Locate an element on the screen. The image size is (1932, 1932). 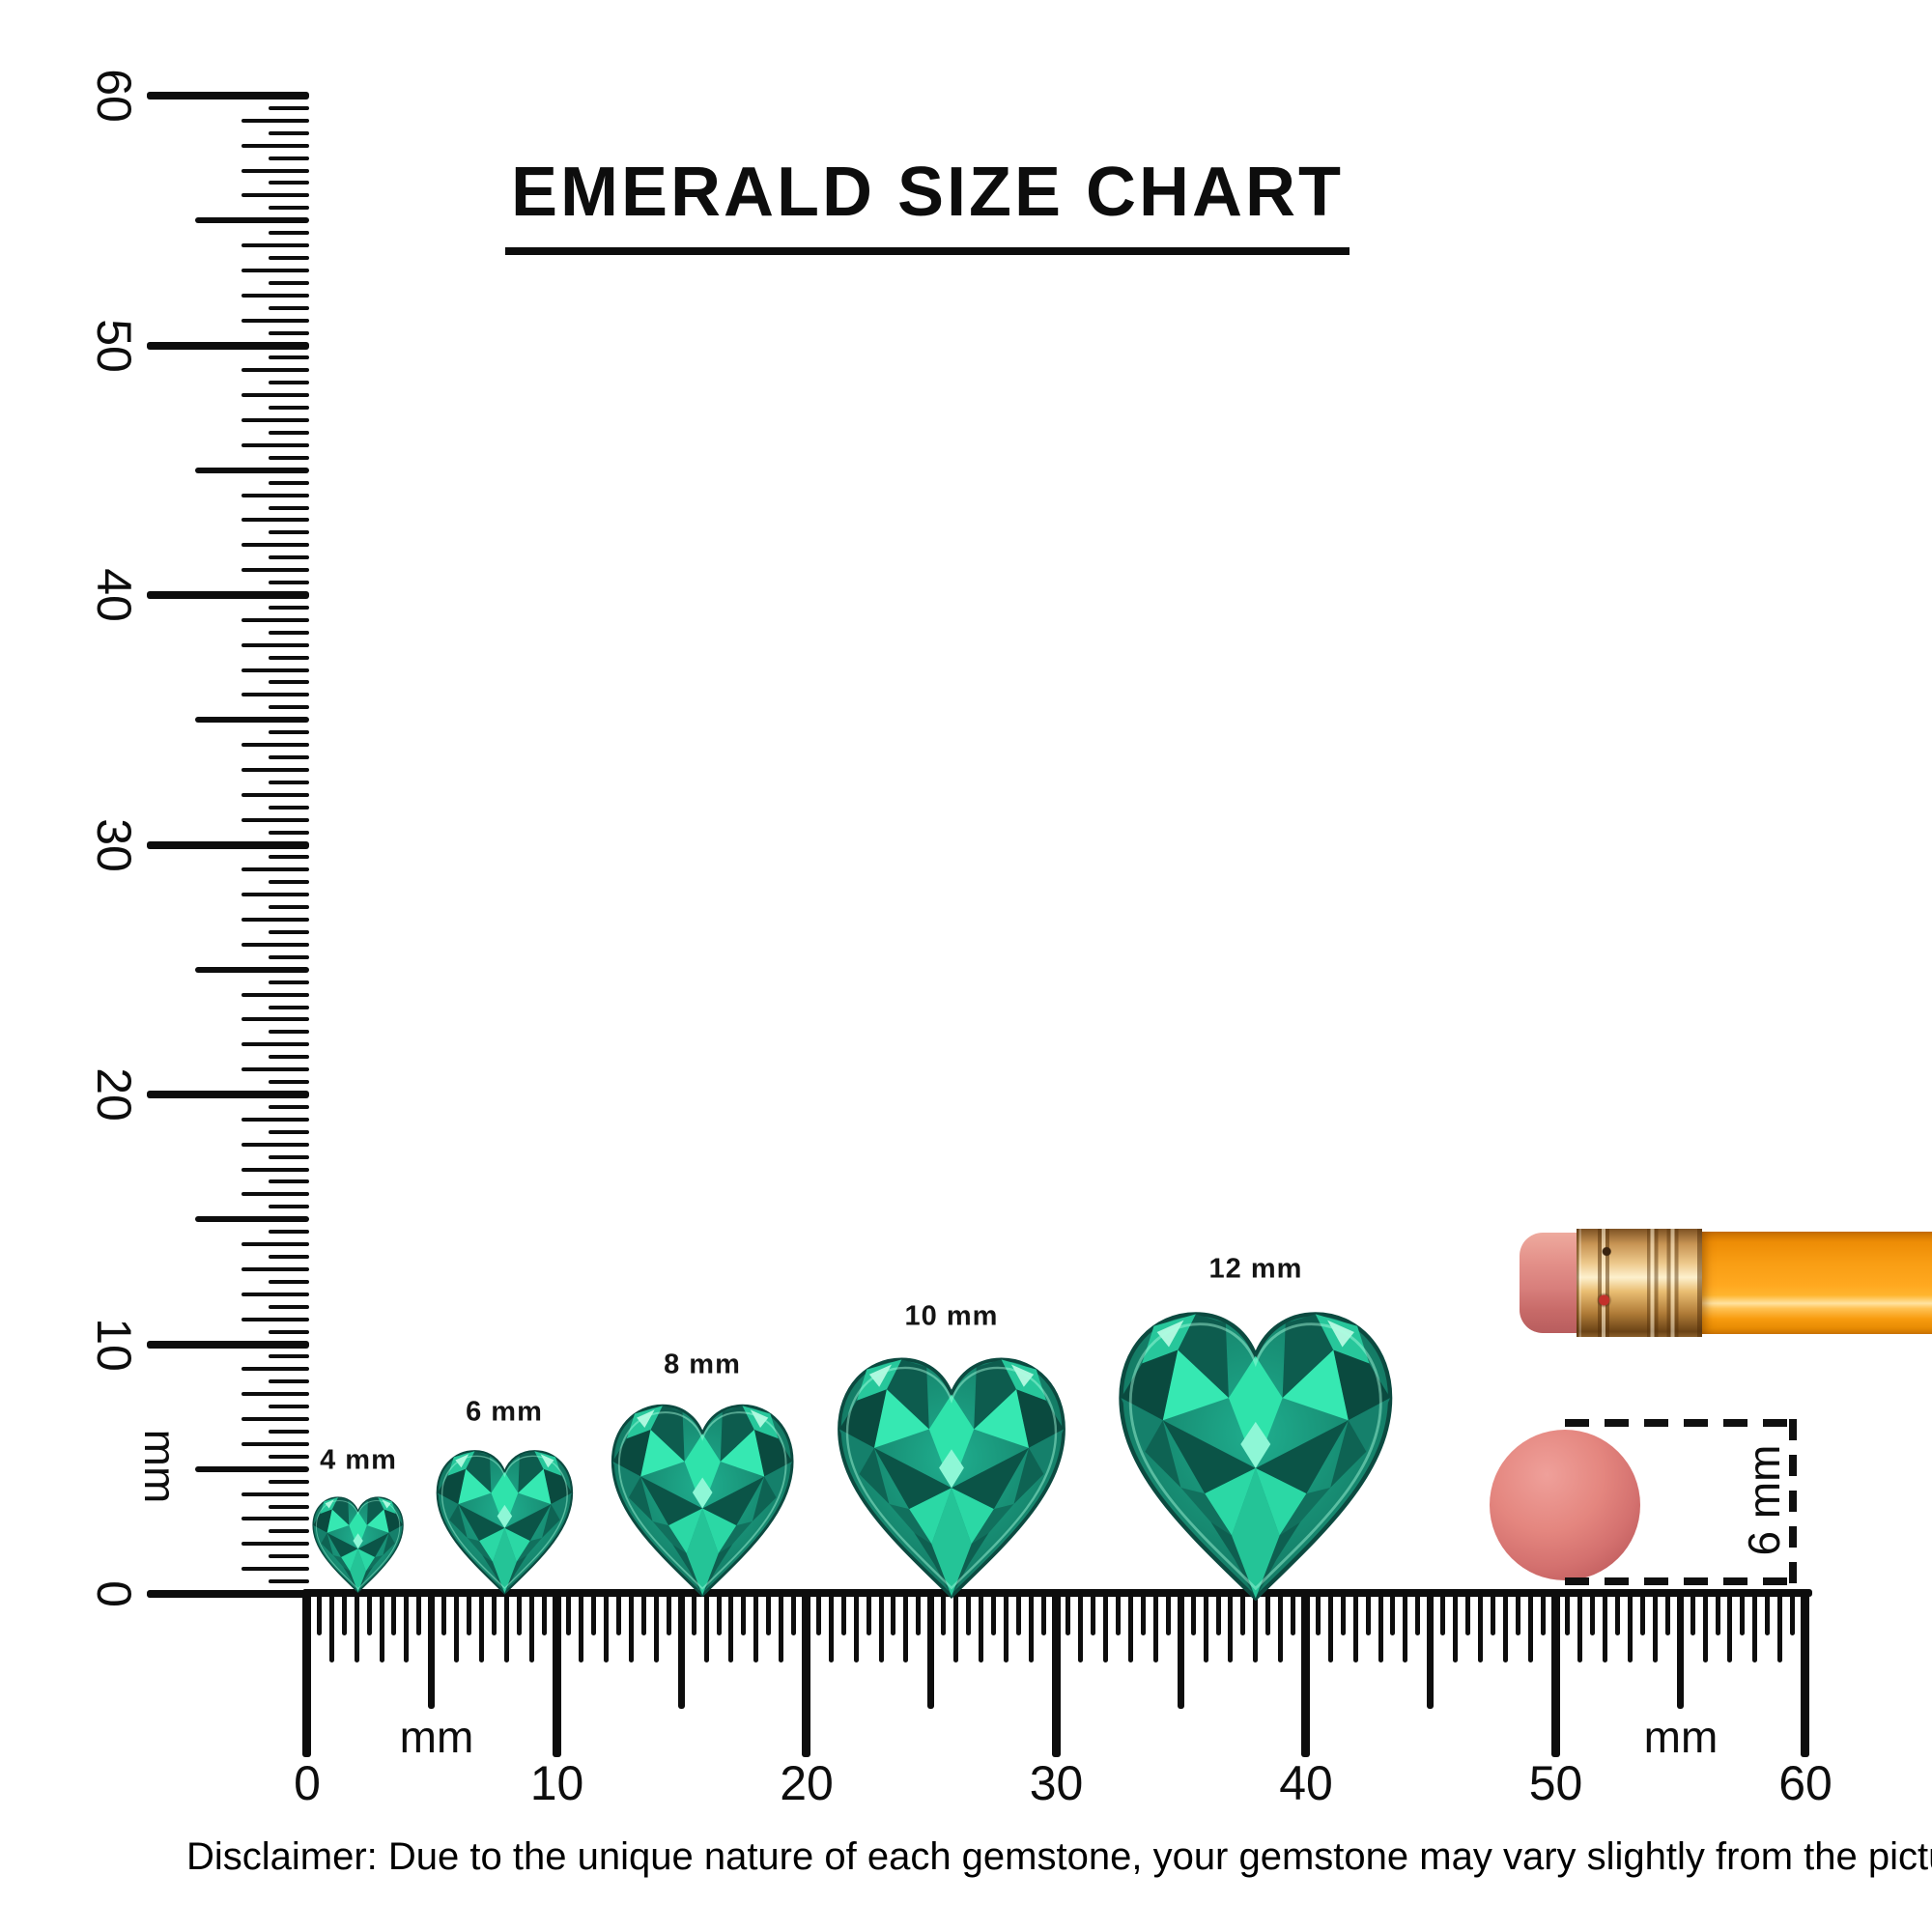
vruler-number: 60 is located at coordinates (114, 96).